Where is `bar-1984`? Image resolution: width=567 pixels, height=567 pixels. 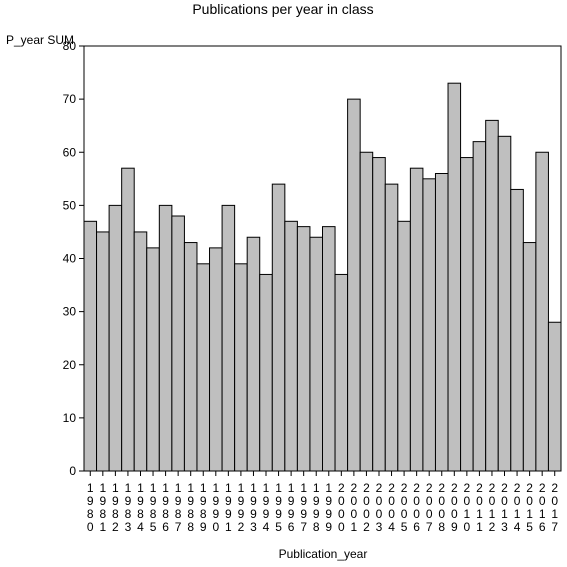
bar-1984 is located at coordinates (140, 351).